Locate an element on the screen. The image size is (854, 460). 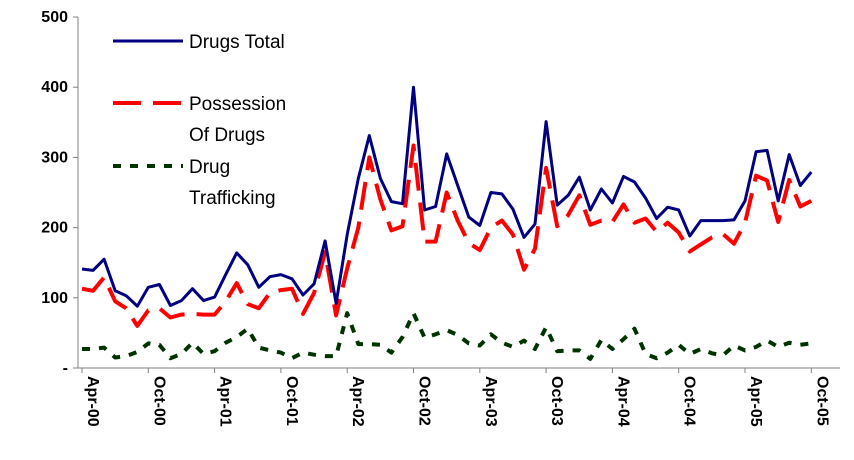
x-tick-label: Oct-04 is located at coordinates (689, 401).